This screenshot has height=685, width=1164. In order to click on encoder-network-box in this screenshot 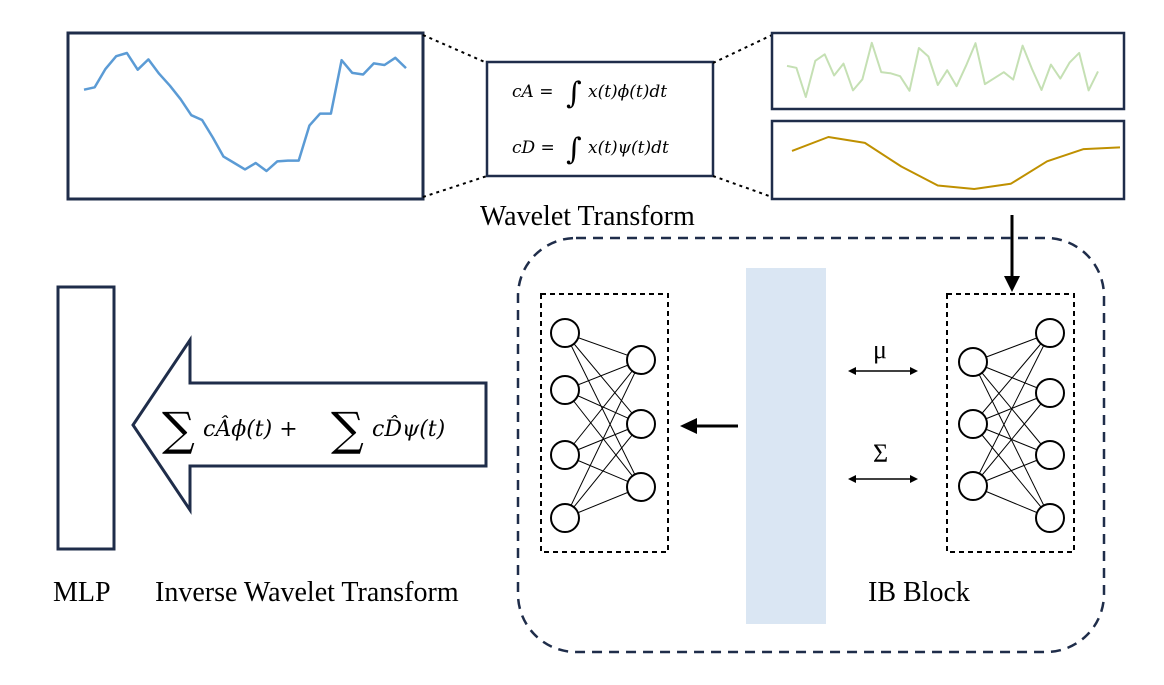, I will do `click(1010, 423)`.